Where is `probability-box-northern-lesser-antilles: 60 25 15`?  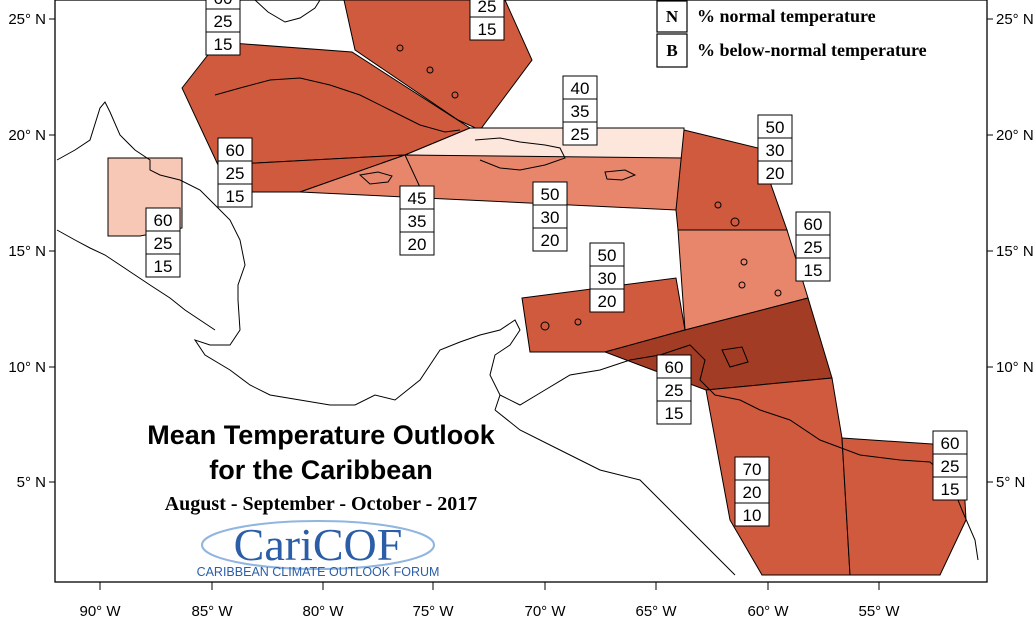 probability-box-northern-lesser-antilles: 60 25 15 is located at coordinates (813, 246).